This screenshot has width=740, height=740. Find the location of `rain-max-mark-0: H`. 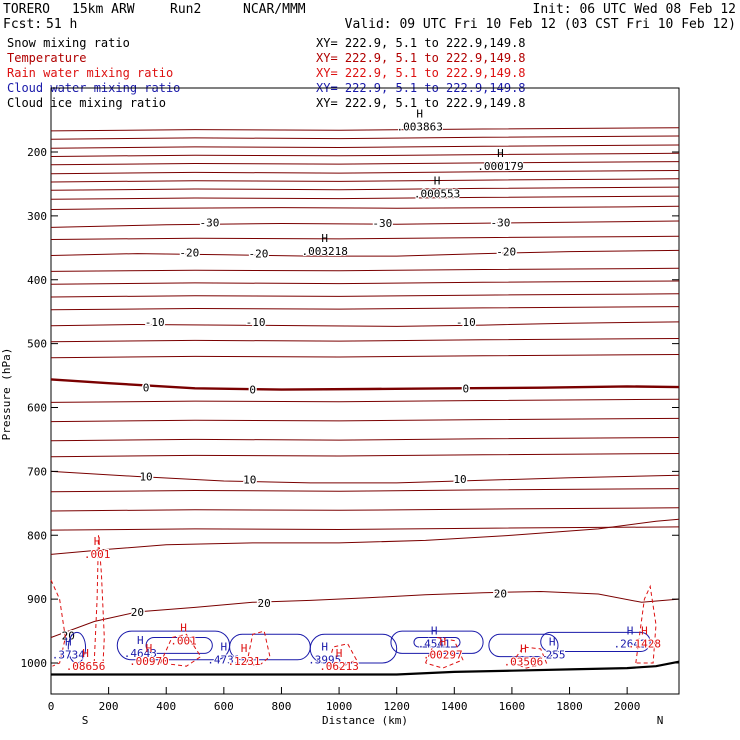

rain-max-mark-0: H is located at coordinates (97, 541).